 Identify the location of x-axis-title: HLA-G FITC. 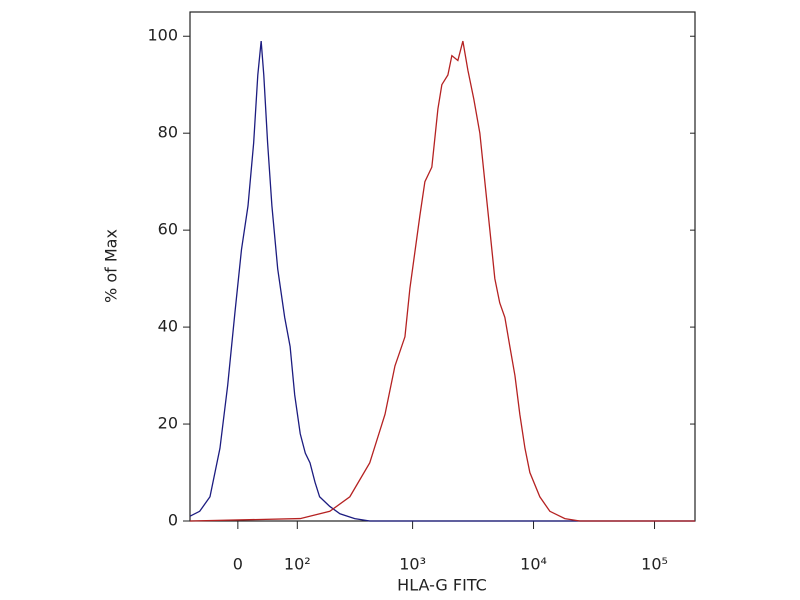
(442, 585).